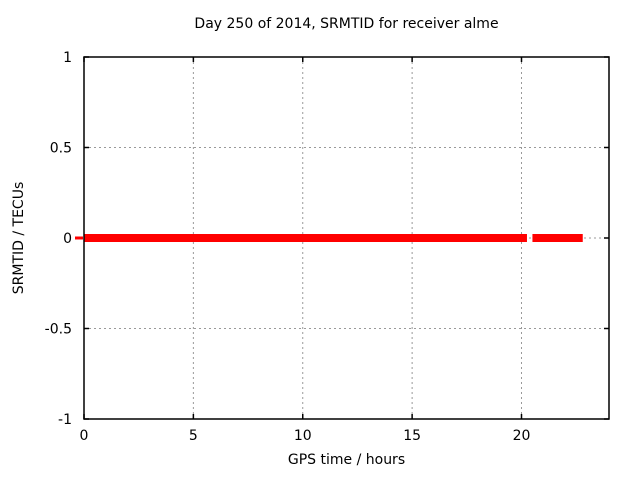  Describe the element at coordinates (67, 58) in the screenshot. I see `y-tick-label: 1` at that location.